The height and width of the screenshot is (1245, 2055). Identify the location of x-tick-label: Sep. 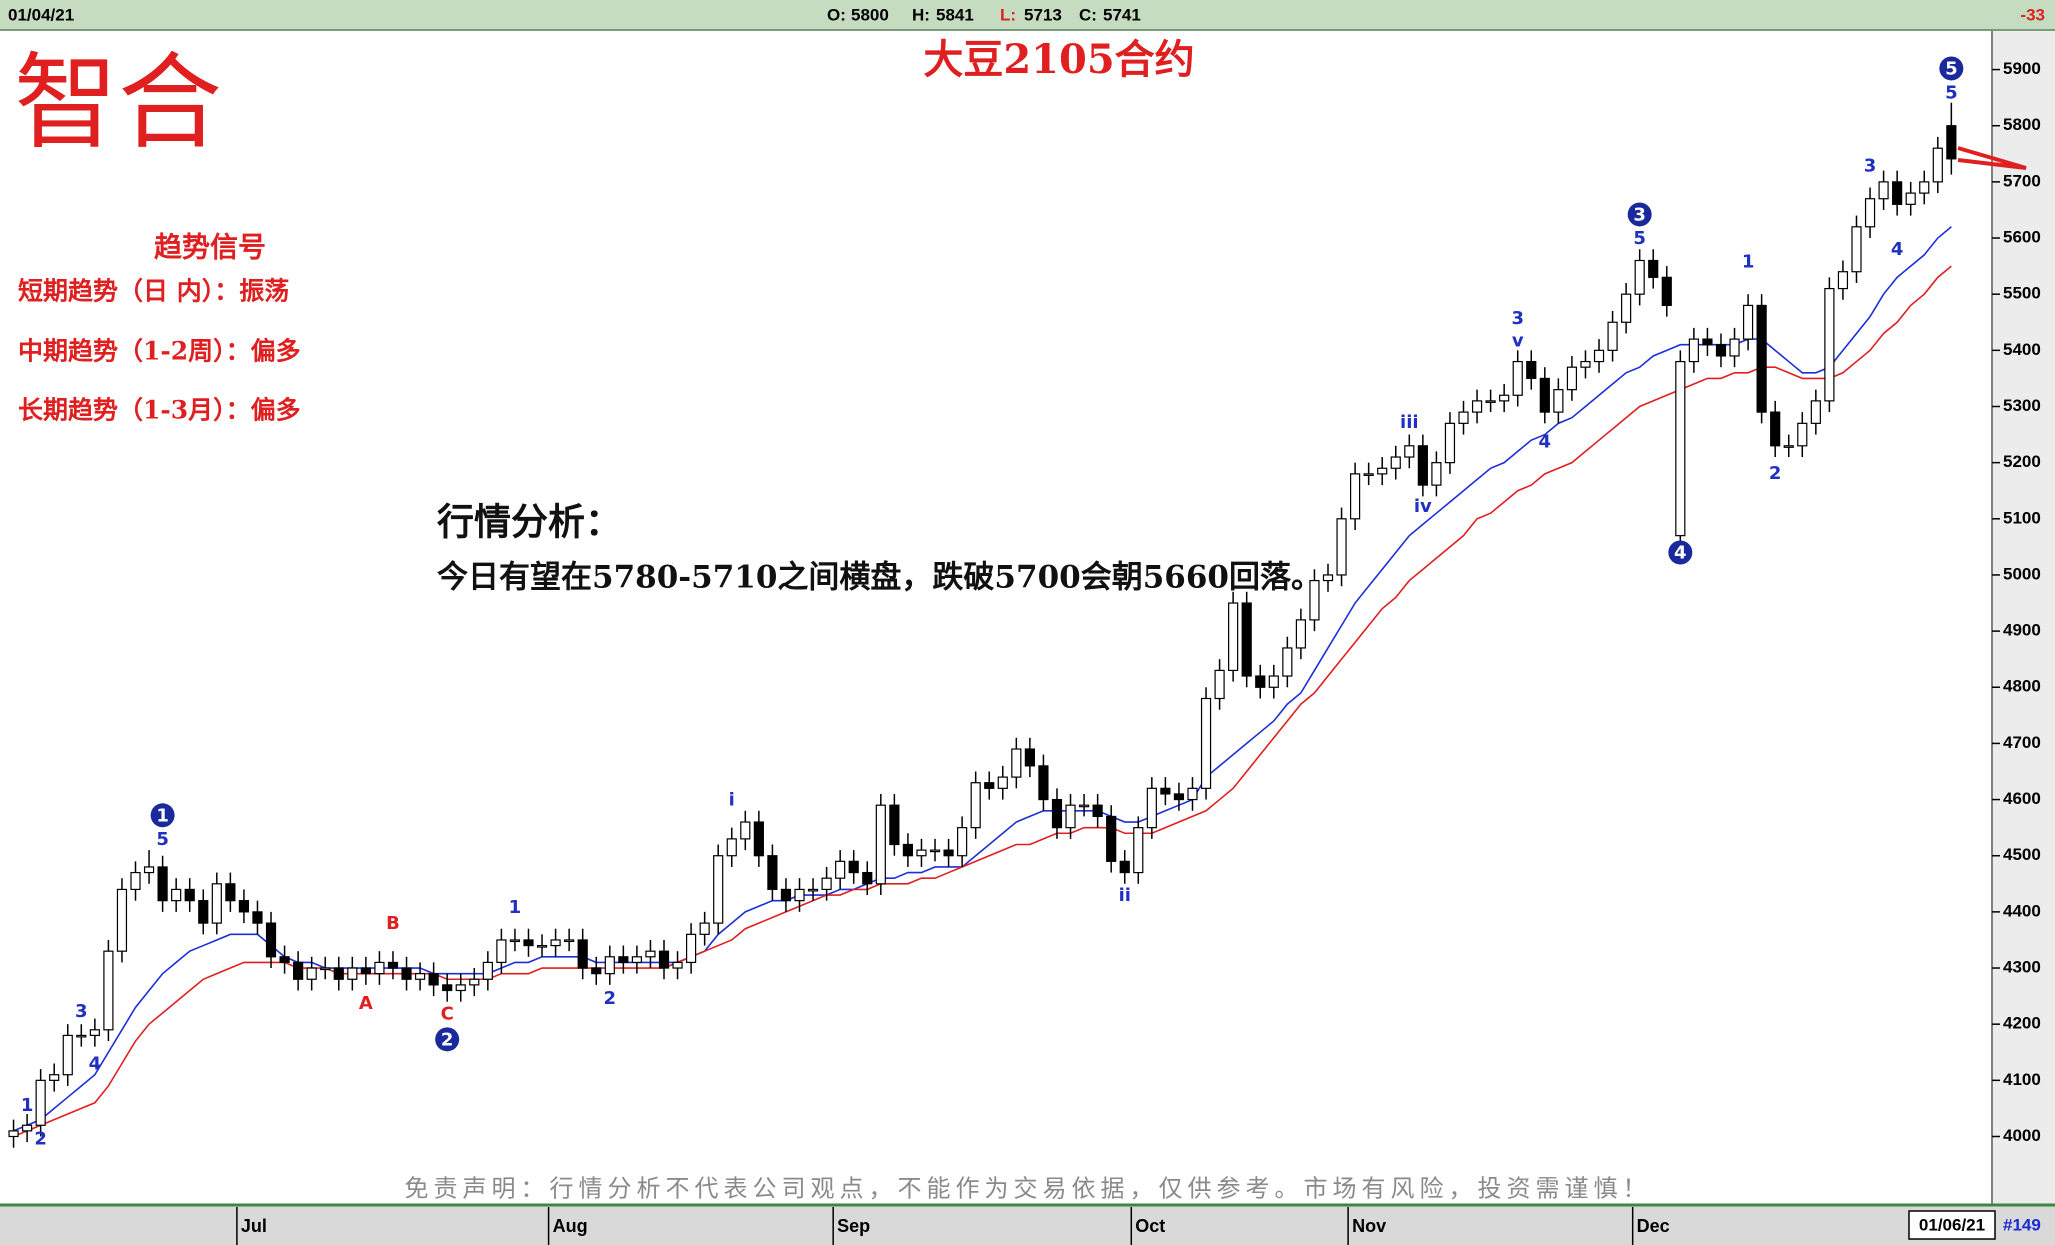
(853, 1226).